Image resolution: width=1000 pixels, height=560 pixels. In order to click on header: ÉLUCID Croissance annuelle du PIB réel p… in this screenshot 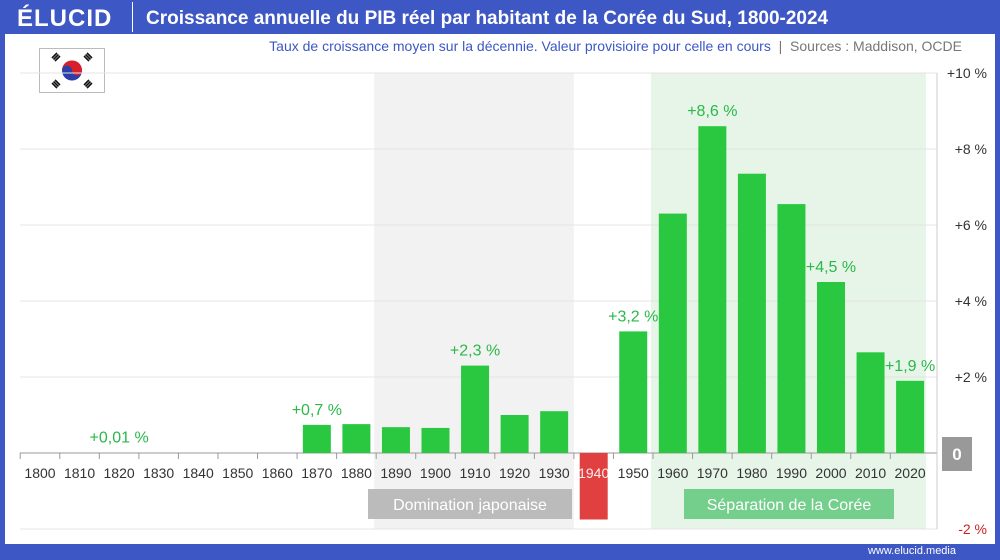, I will do `click(500, 17)`.